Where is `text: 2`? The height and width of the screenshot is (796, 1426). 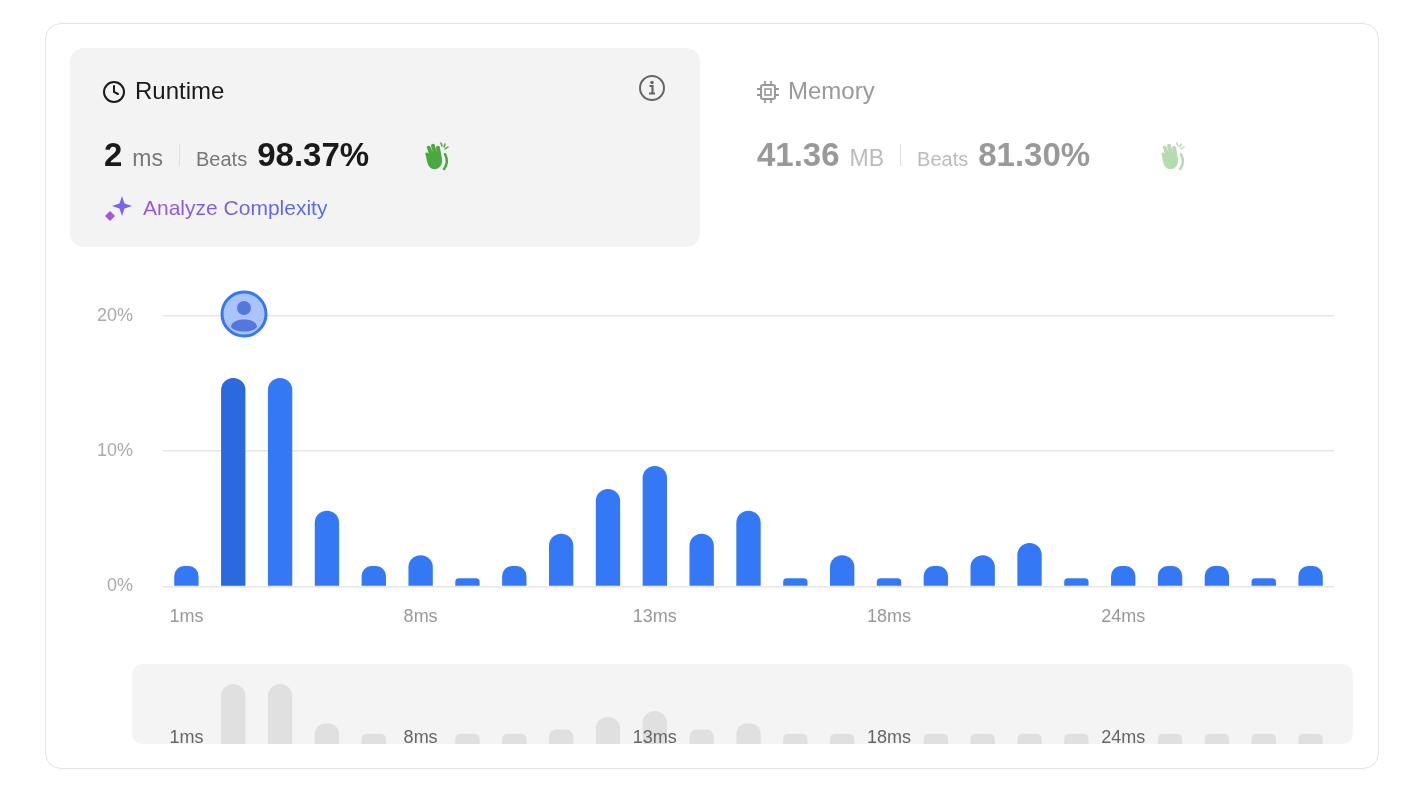
text: 2 is located at coordinates (113, 155).